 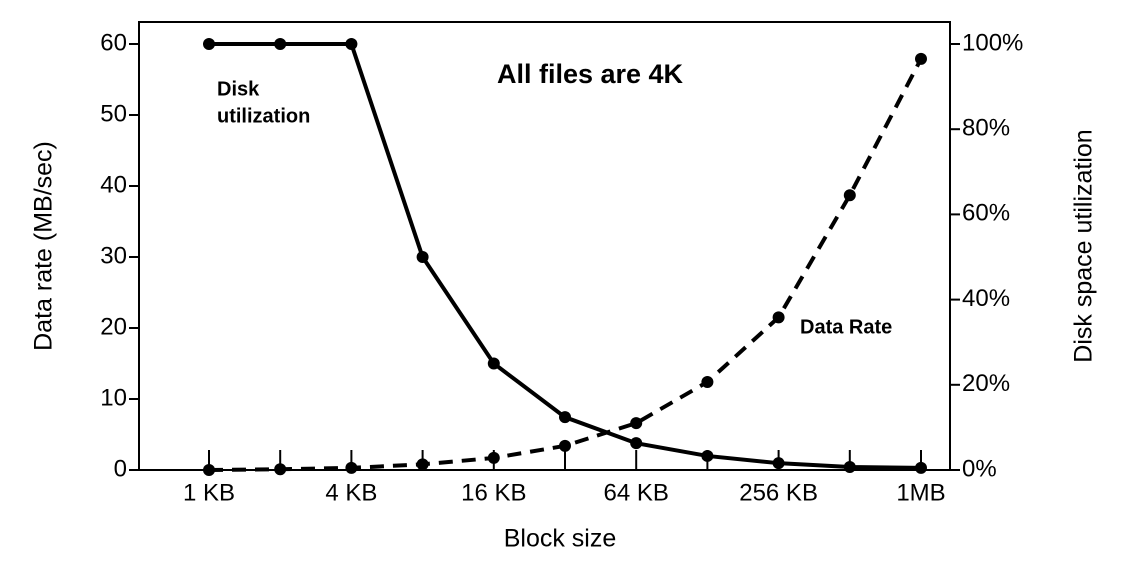 I want to click on y2-tick-label: 80%, so click(x=986, y=128).